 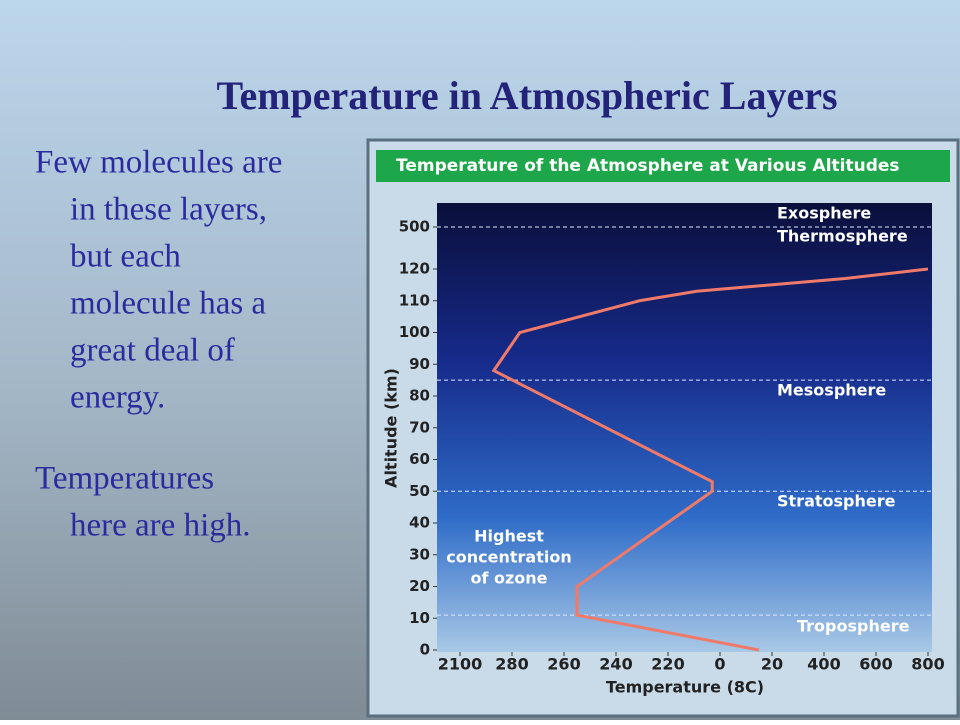 I want to click on y-tick-label: 110, so click(x=414, y=300).